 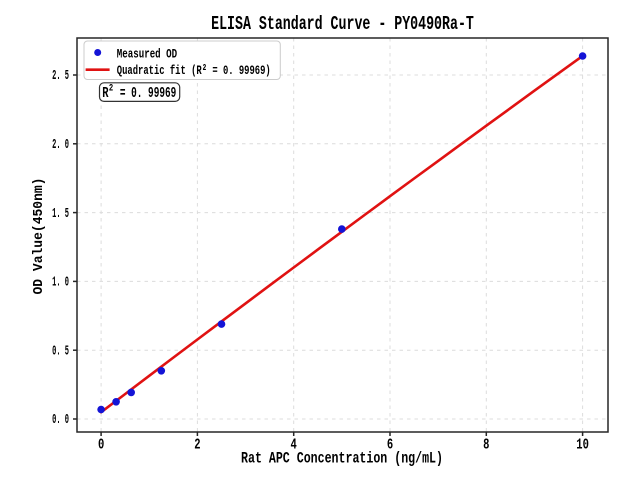 What do you see at coordinates (105, 92) in the screenshot?
I see `svg-text: R` at bounding box center [105, 92].